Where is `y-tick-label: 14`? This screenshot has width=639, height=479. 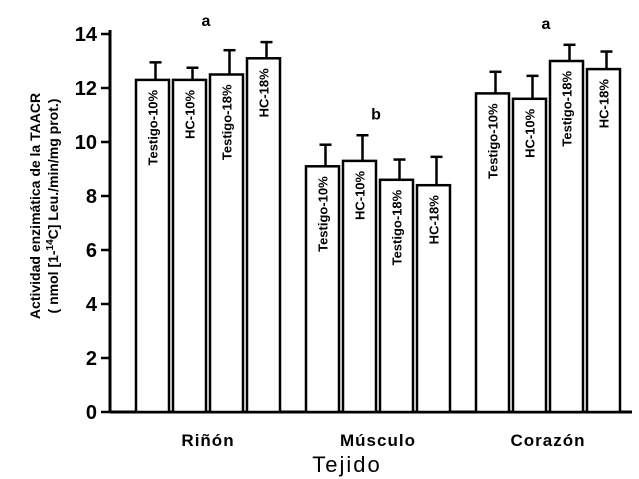
y-tick-label: 14 is located at coordinates (86, 35).